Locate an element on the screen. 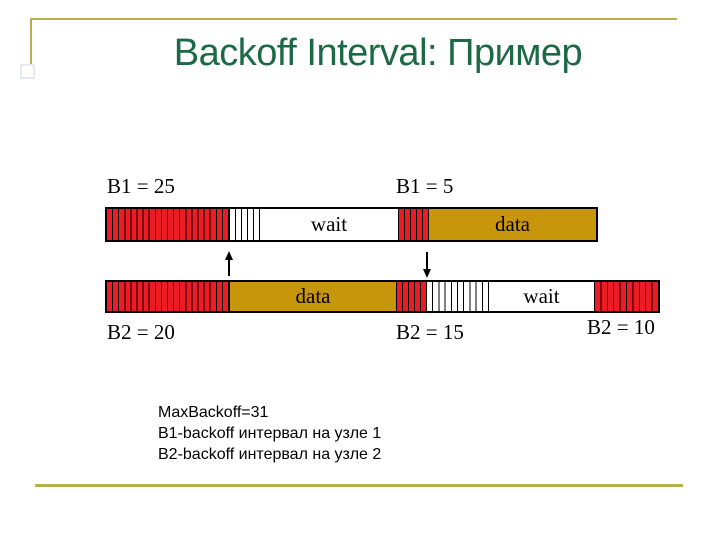 Image resolution: width=720 pixels, height=540 pixels. node-2-data-label: data is located at coordinates (313, 296).